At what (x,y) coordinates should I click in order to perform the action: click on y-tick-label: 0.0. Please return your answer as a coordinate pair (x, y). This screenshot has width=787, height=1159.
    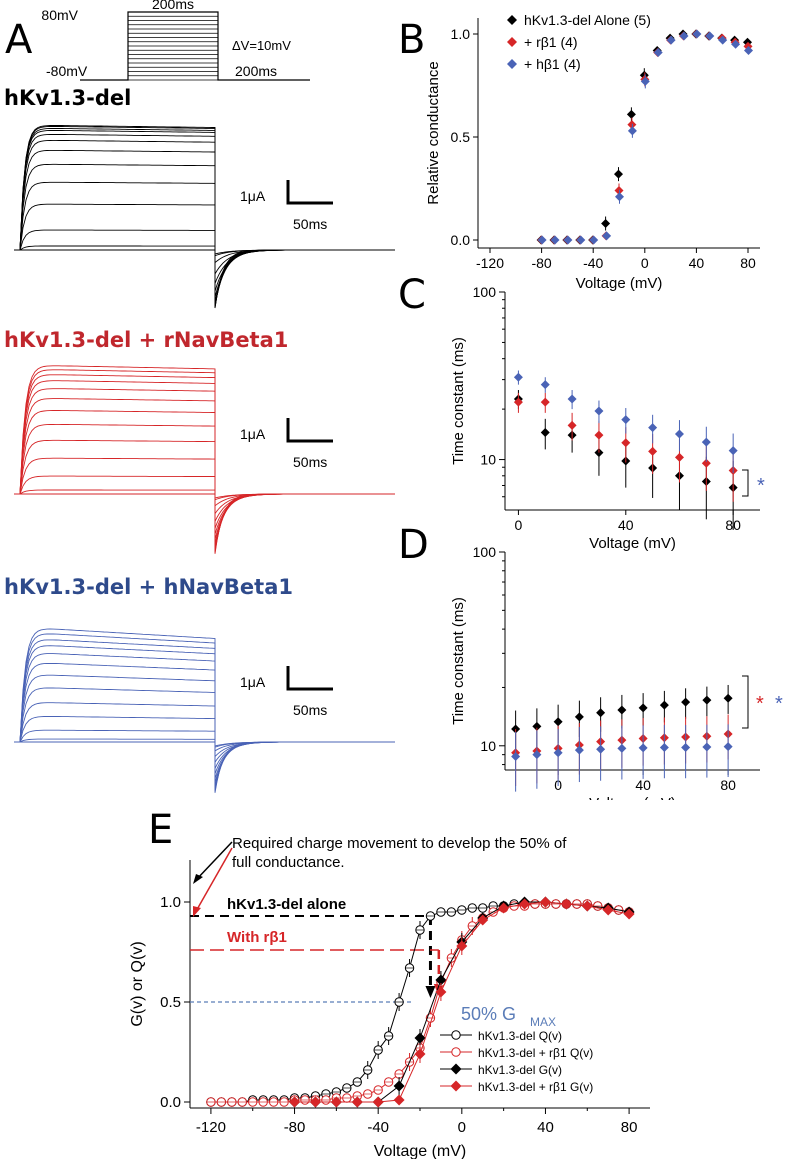
    Looking at the image, I should click on (170, 1102).